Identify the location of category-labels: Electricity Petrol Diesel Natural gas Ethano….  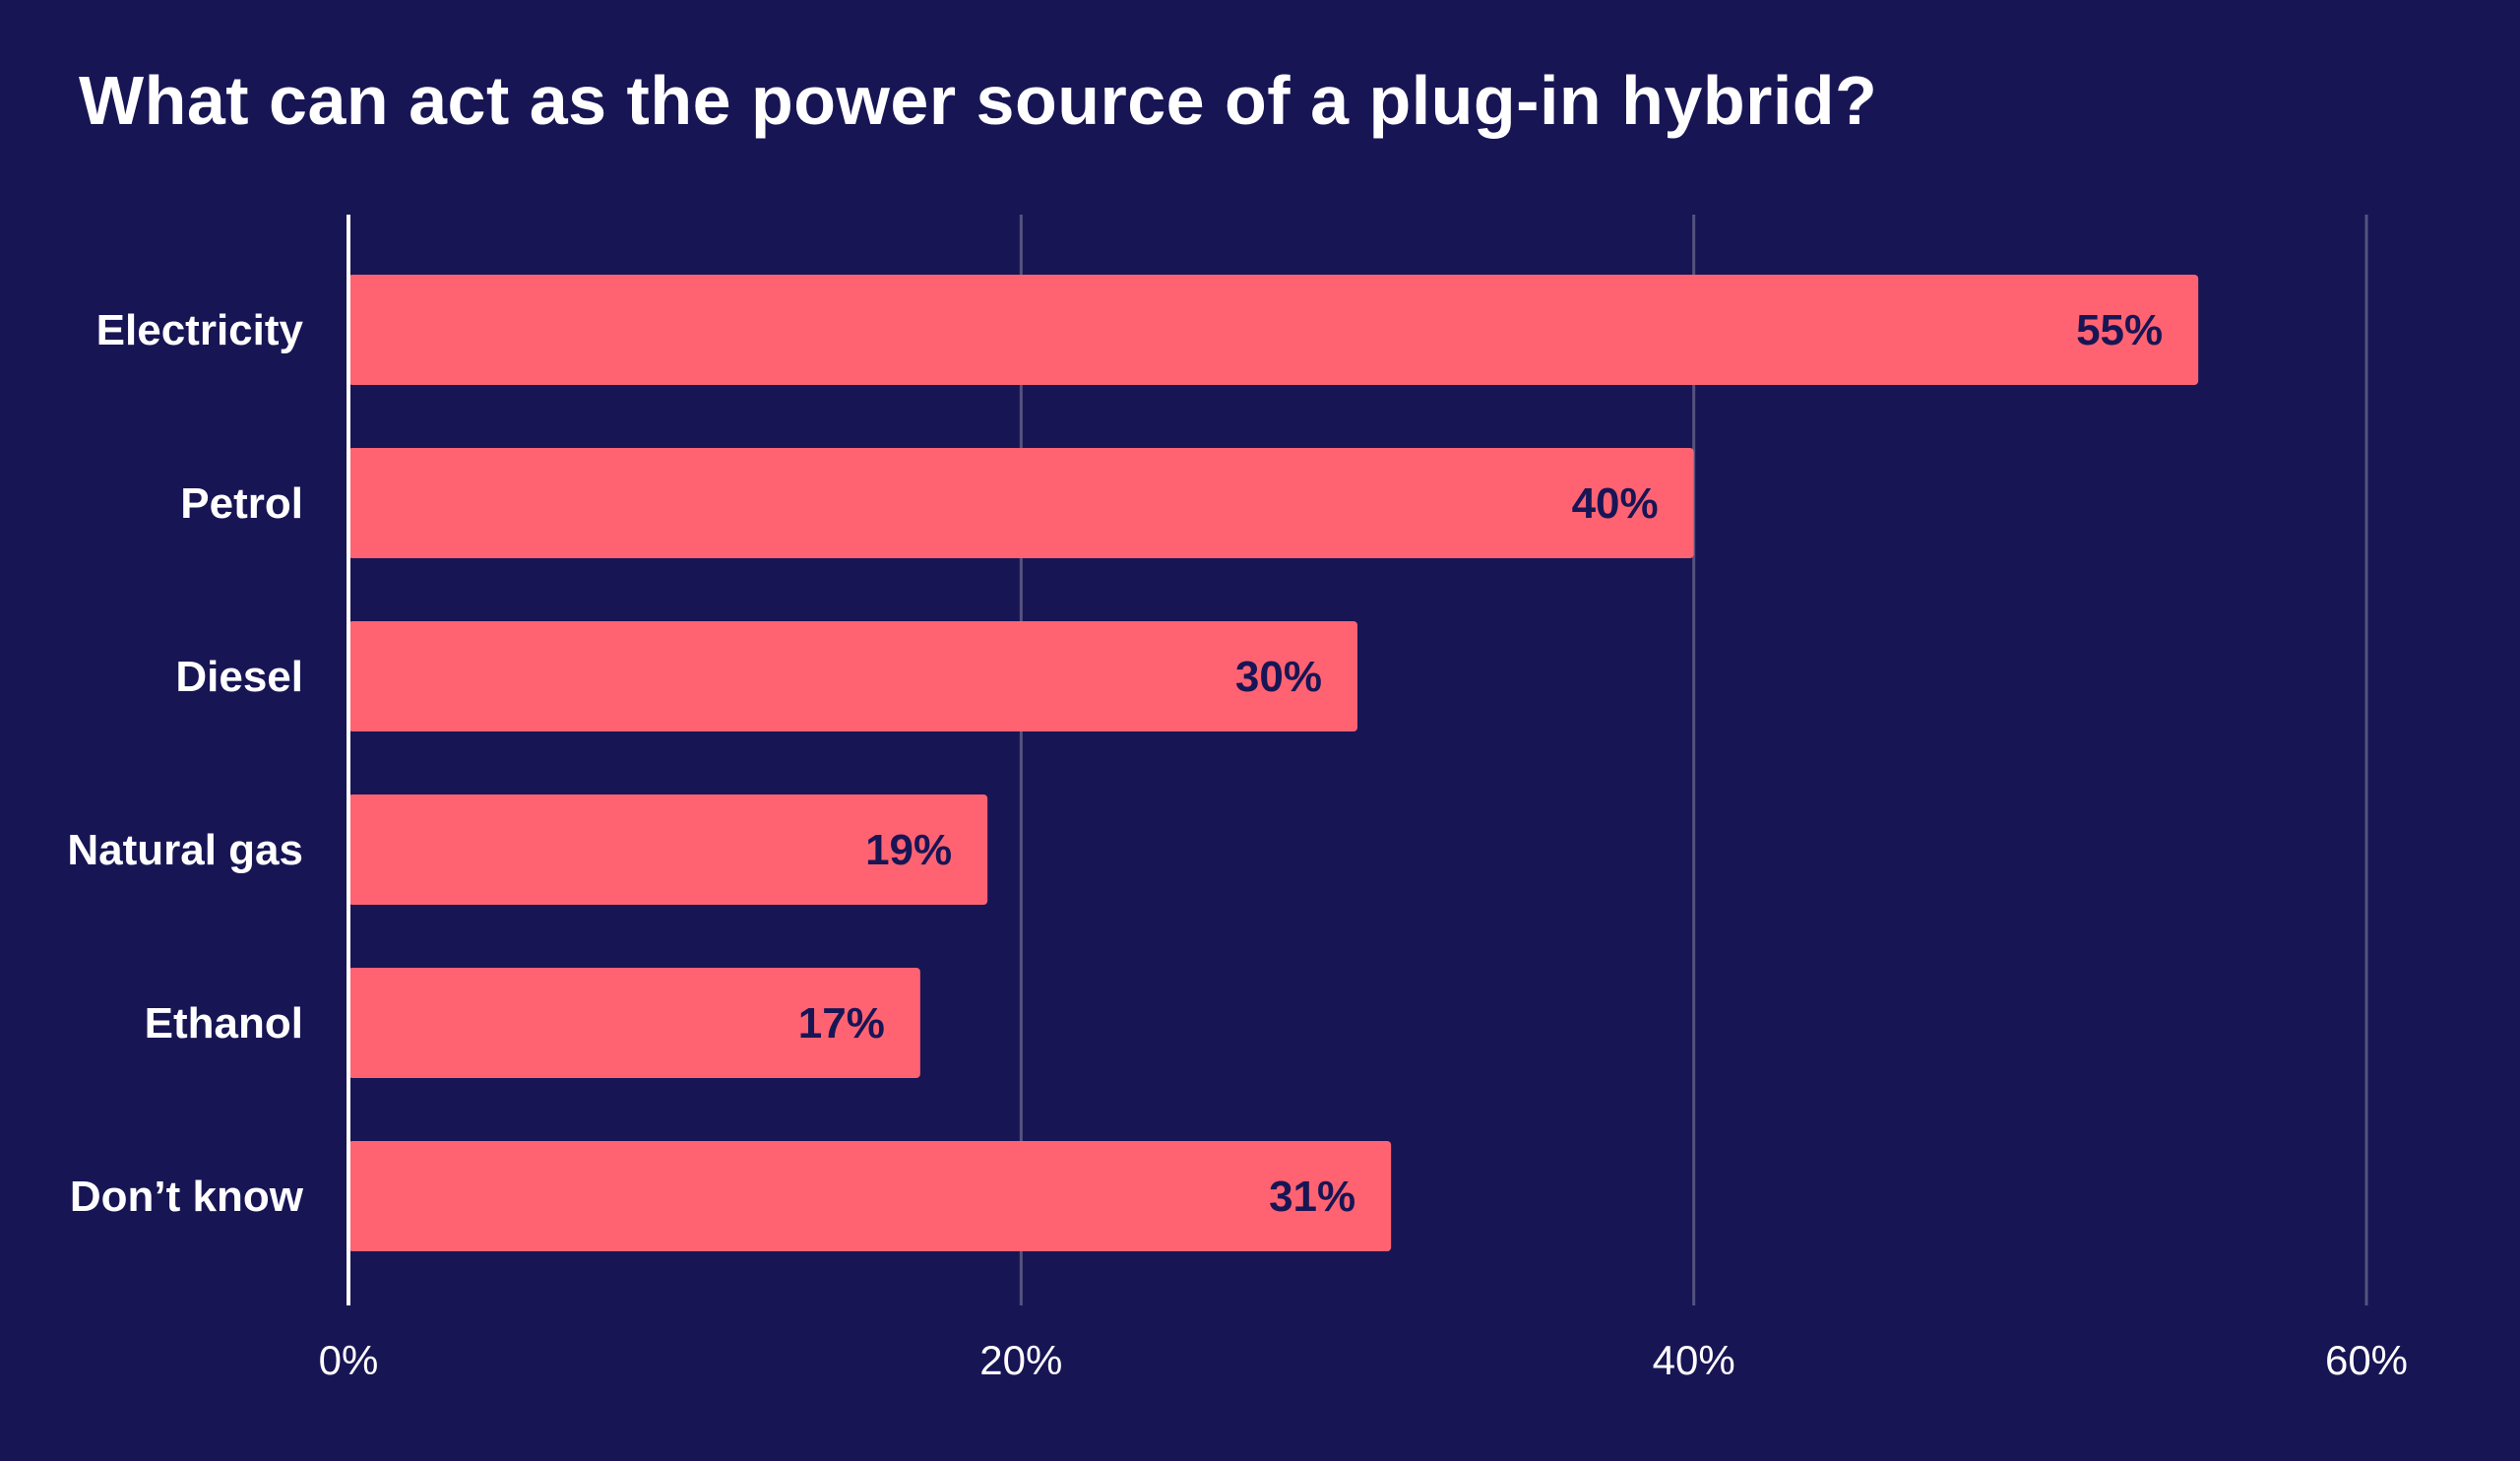
(185, 764).